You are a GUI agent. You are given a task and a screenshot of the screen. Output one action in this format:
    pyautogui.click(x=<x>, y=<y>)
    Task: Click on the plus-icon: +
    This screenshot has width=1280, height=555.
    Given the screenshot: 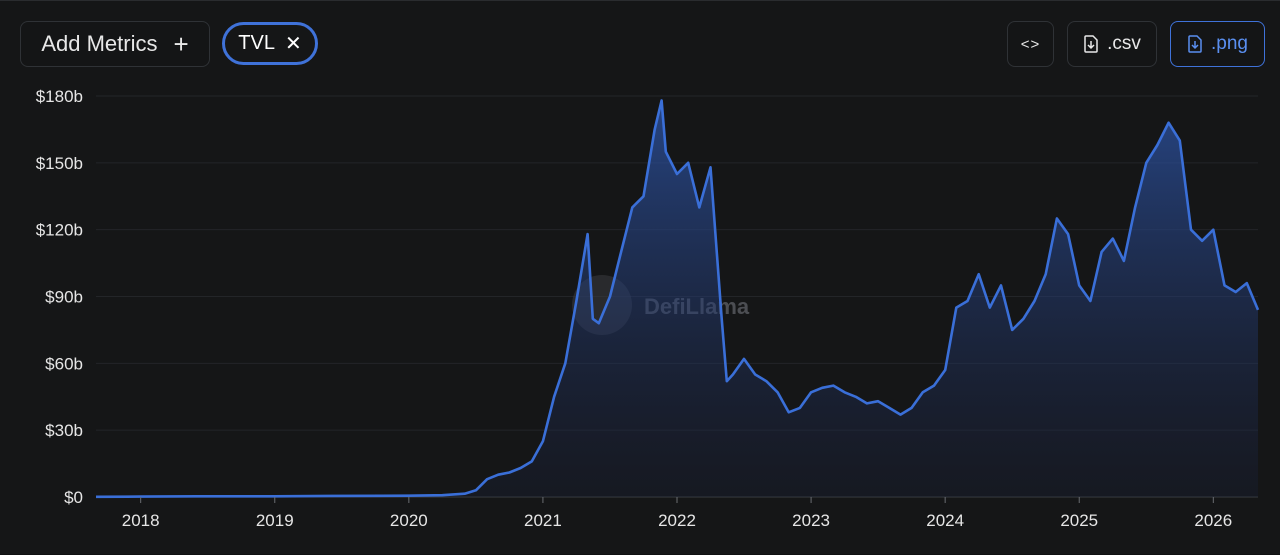 What is the action you would take?
    pyautogui.click(x=181, y=44)
    